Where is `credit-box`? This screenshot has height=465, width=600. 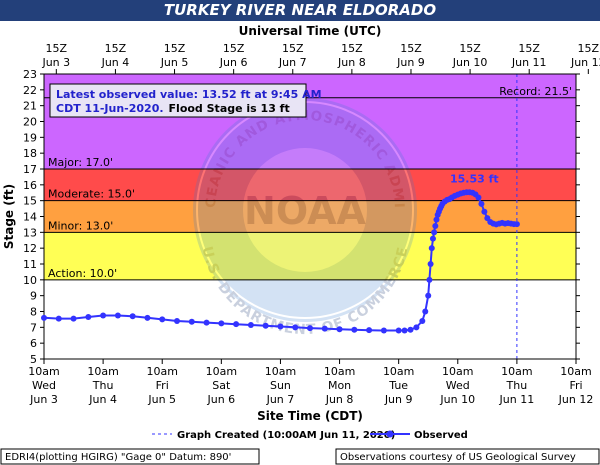
credit-box is located at coordinates (467, 456).